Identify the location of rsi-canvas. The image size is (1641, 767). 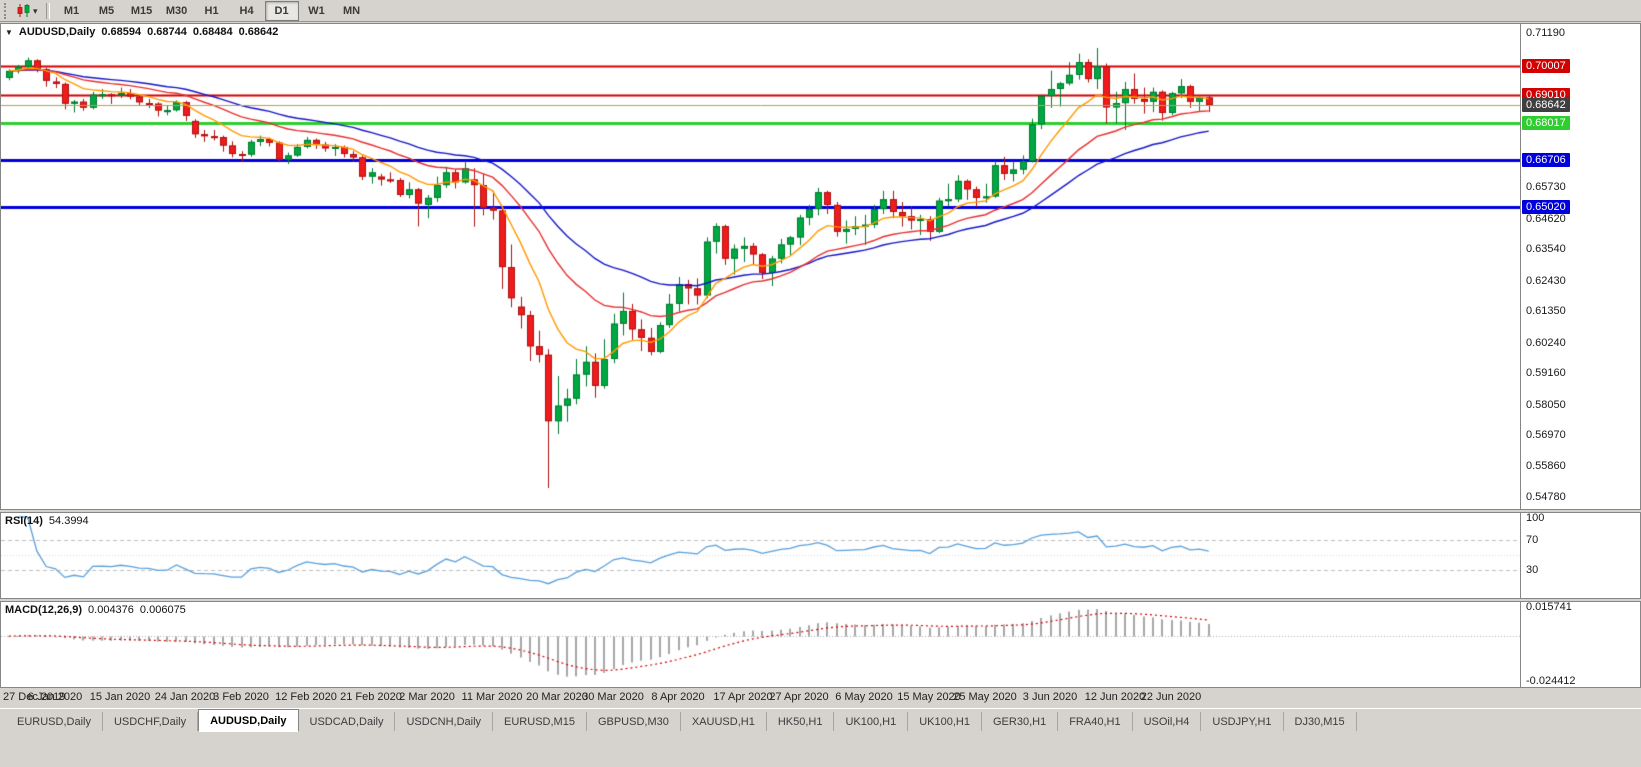
(760, 554).